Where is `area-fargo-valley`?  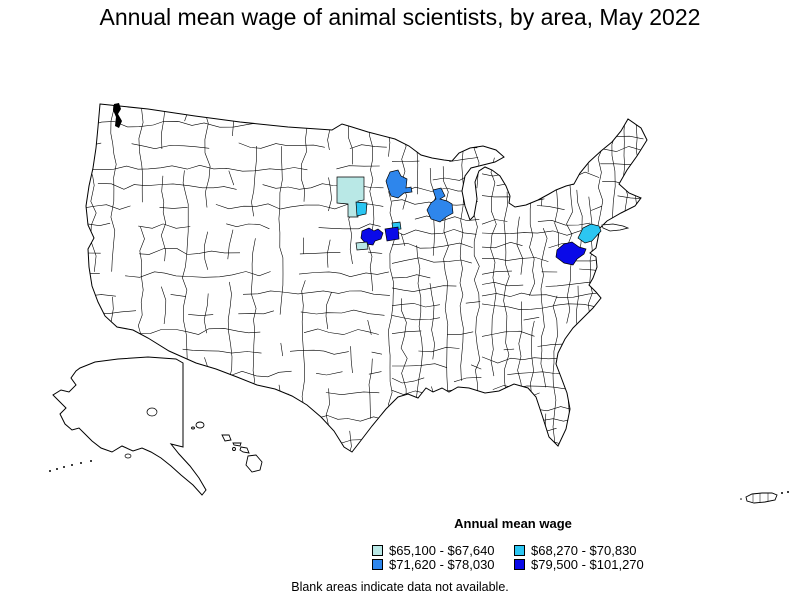
area-fargo-valley is located at coordinates (361, 209).